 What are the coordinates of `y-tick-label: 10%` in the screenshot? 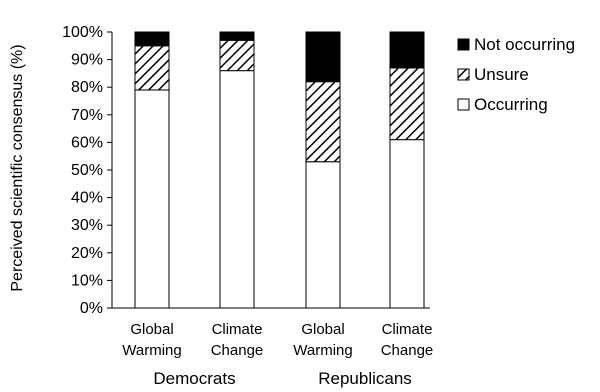 It's located at (87, 280).